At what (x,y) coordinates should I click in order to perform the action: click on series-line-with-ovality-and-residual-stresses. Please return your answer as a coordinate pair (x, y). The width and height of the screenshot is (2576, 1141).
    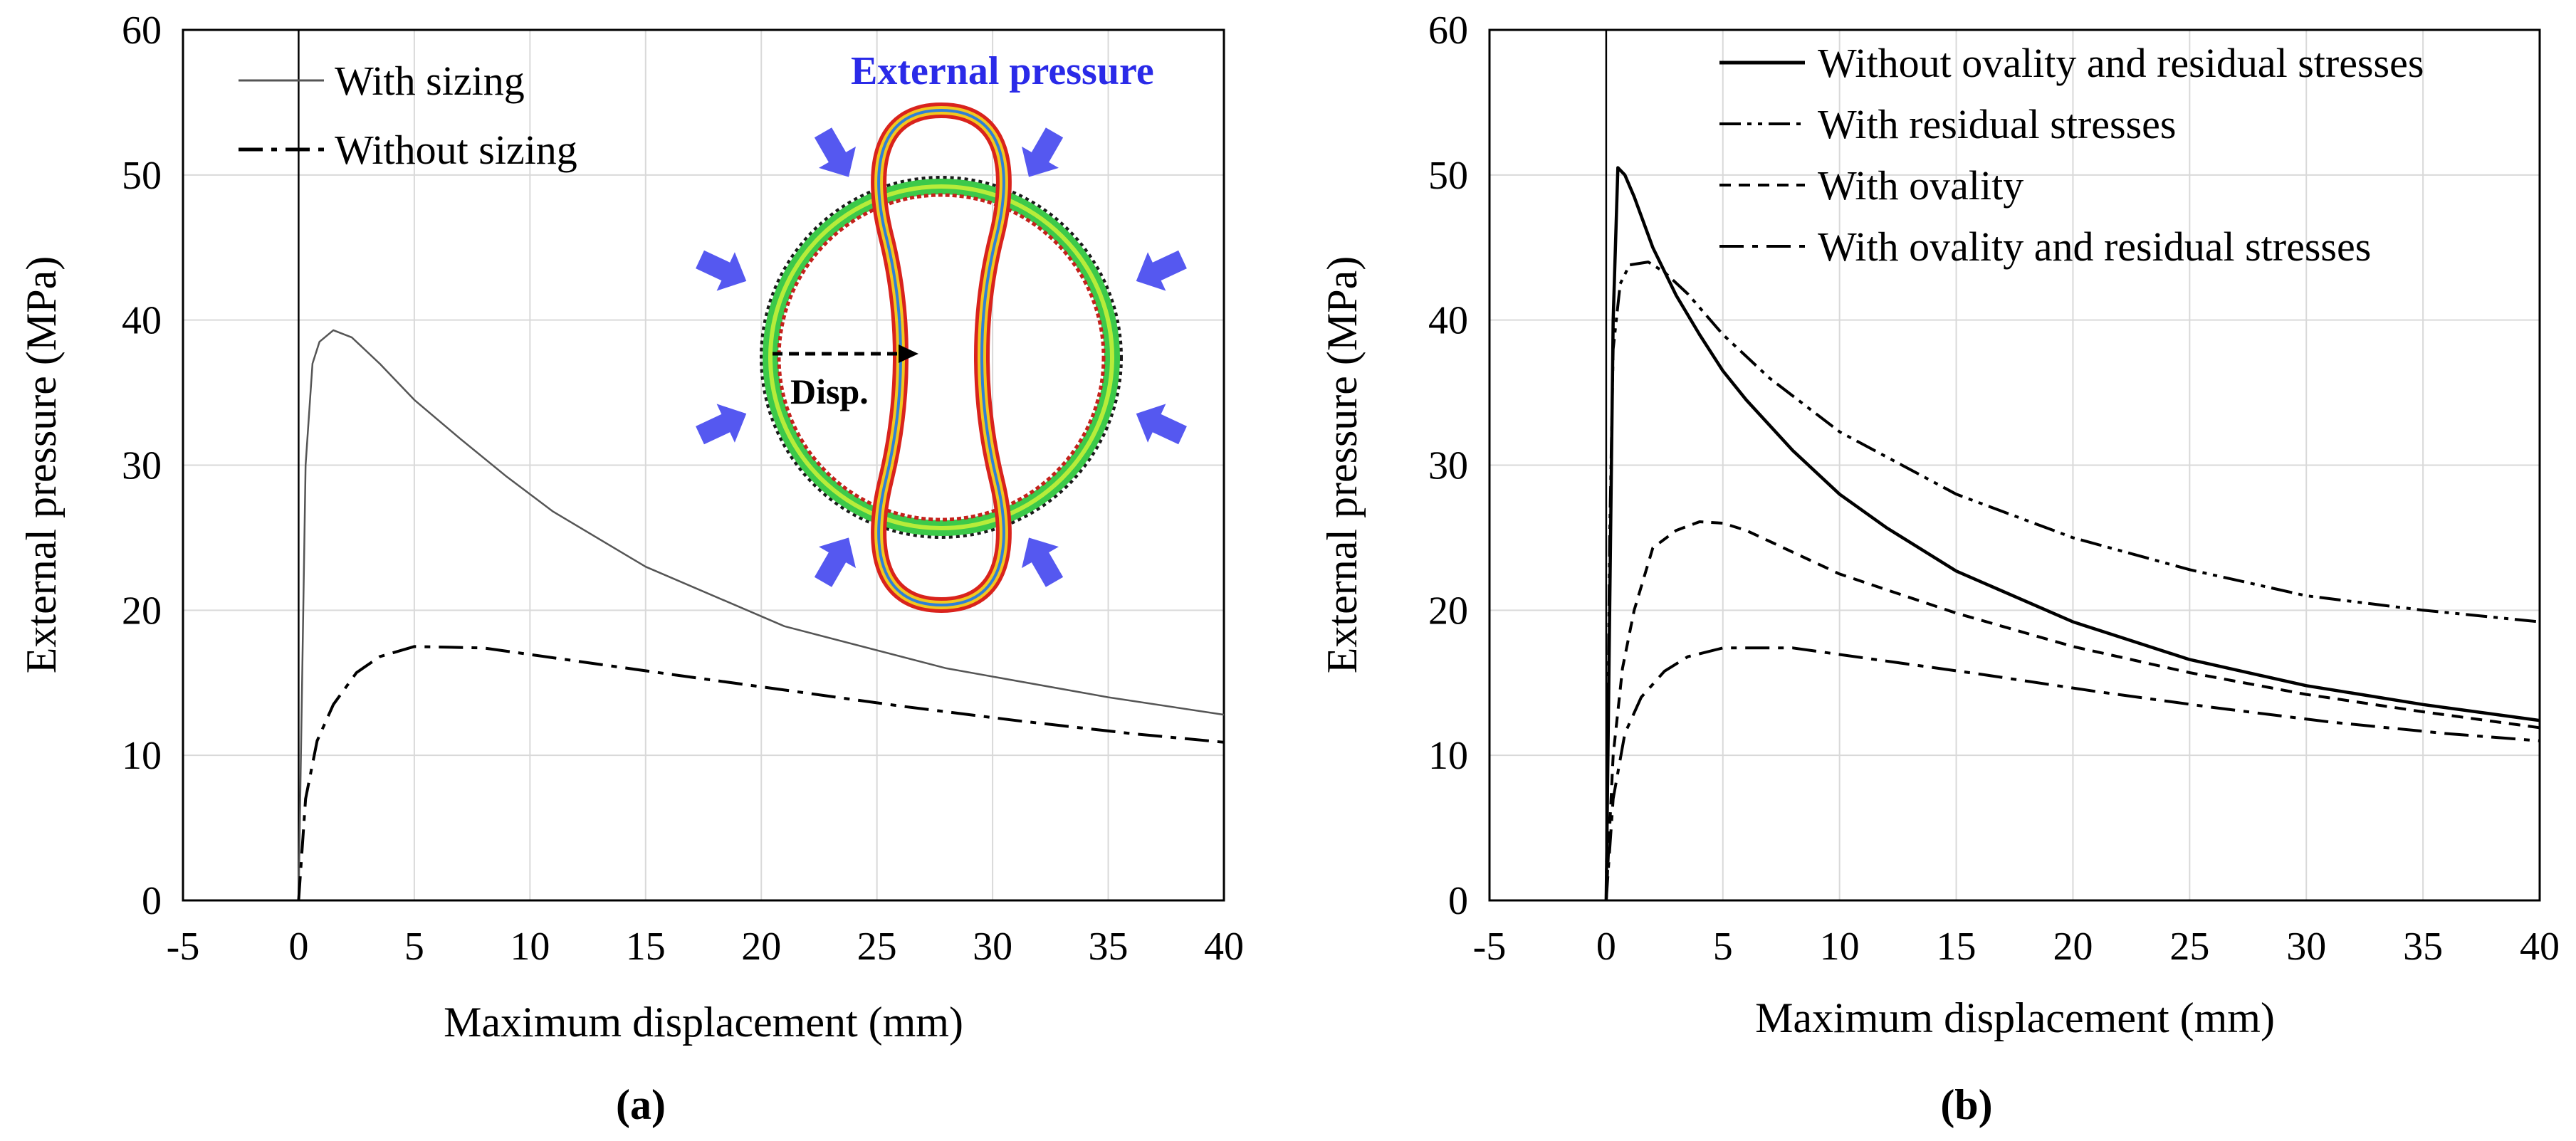
    Looking at the image, I should click on (2072, 773).